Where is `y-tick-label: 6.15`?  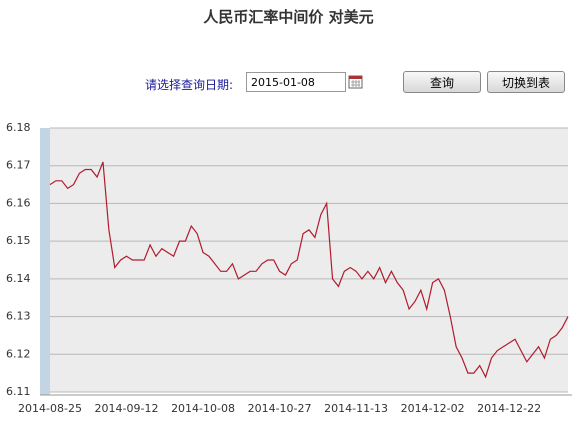
y-tick-label: 6.15 is located at coordinates (18, 240).